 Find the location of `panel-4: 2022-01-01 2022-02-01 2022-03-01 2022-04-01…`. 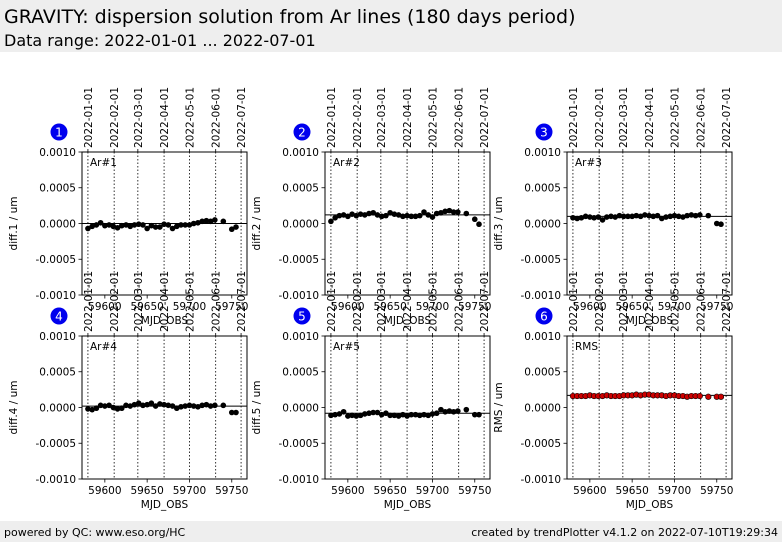

panel-4: 2022-01-01 2022-02-01 2022-03-01 2022-04-01… is located at coordinates (128, 391).